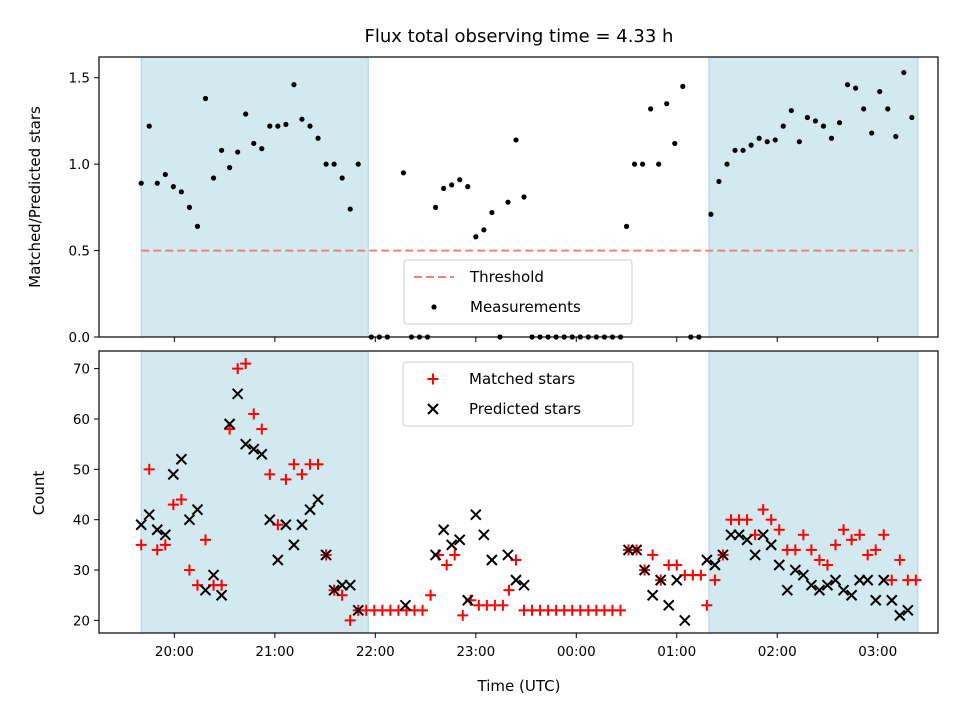 The height and width of the screenshot is (720, 960). Describe the element at coordinates (375, 652) in the screenshot. I see `x-tick-label: 22:00` at that location.